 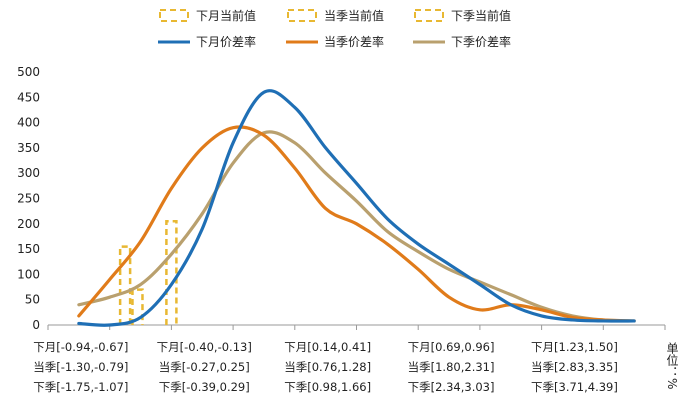 I want to click on x-tick-label: 下月[-0.40,-0.13], so click(x=204, y=347).